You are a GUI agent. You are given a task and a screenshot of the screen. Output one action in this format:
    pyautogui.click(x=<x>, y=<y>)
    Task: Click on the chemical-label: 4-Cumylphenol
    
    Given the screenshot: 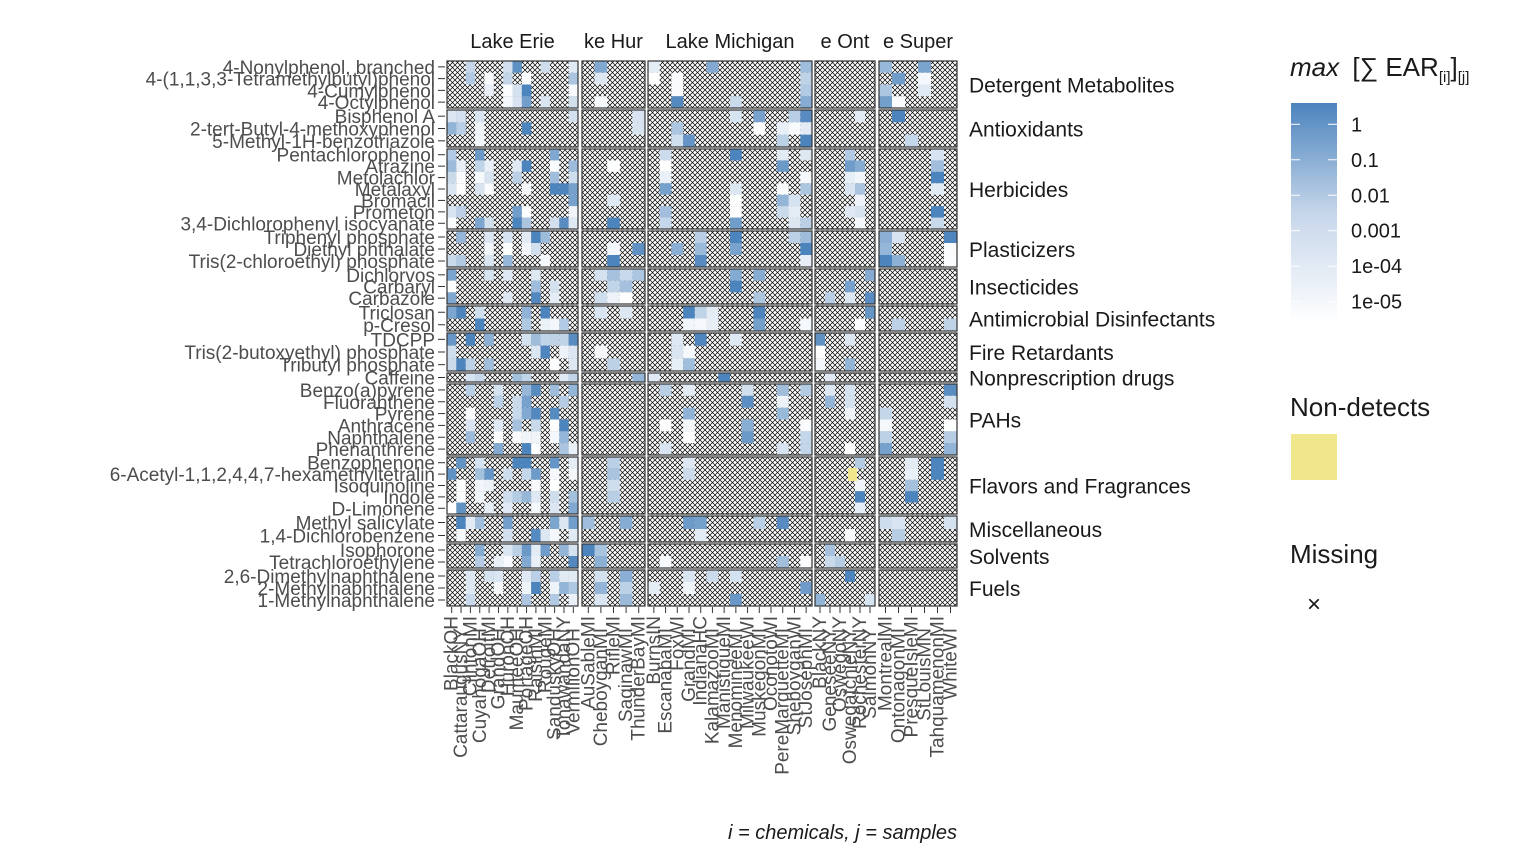 What is the action you would take?
    pyautogui.click(x=371, y=91)
    